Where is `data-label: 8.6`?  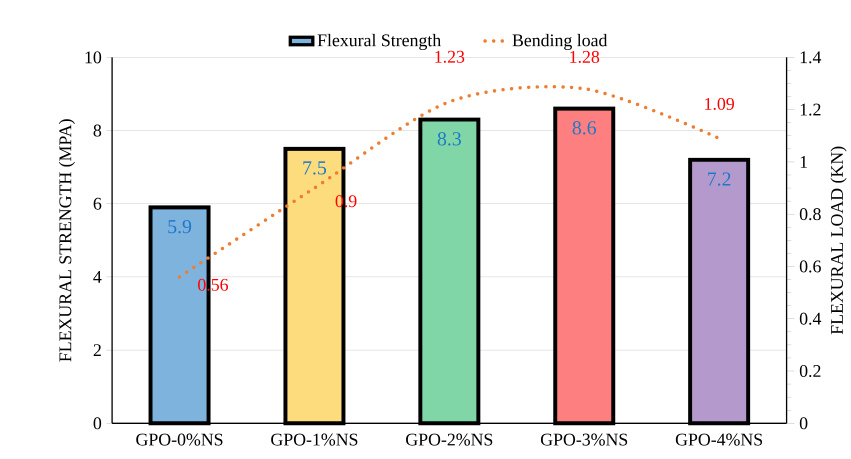
data-label: 8.6 is located at coordinates (584, 128).